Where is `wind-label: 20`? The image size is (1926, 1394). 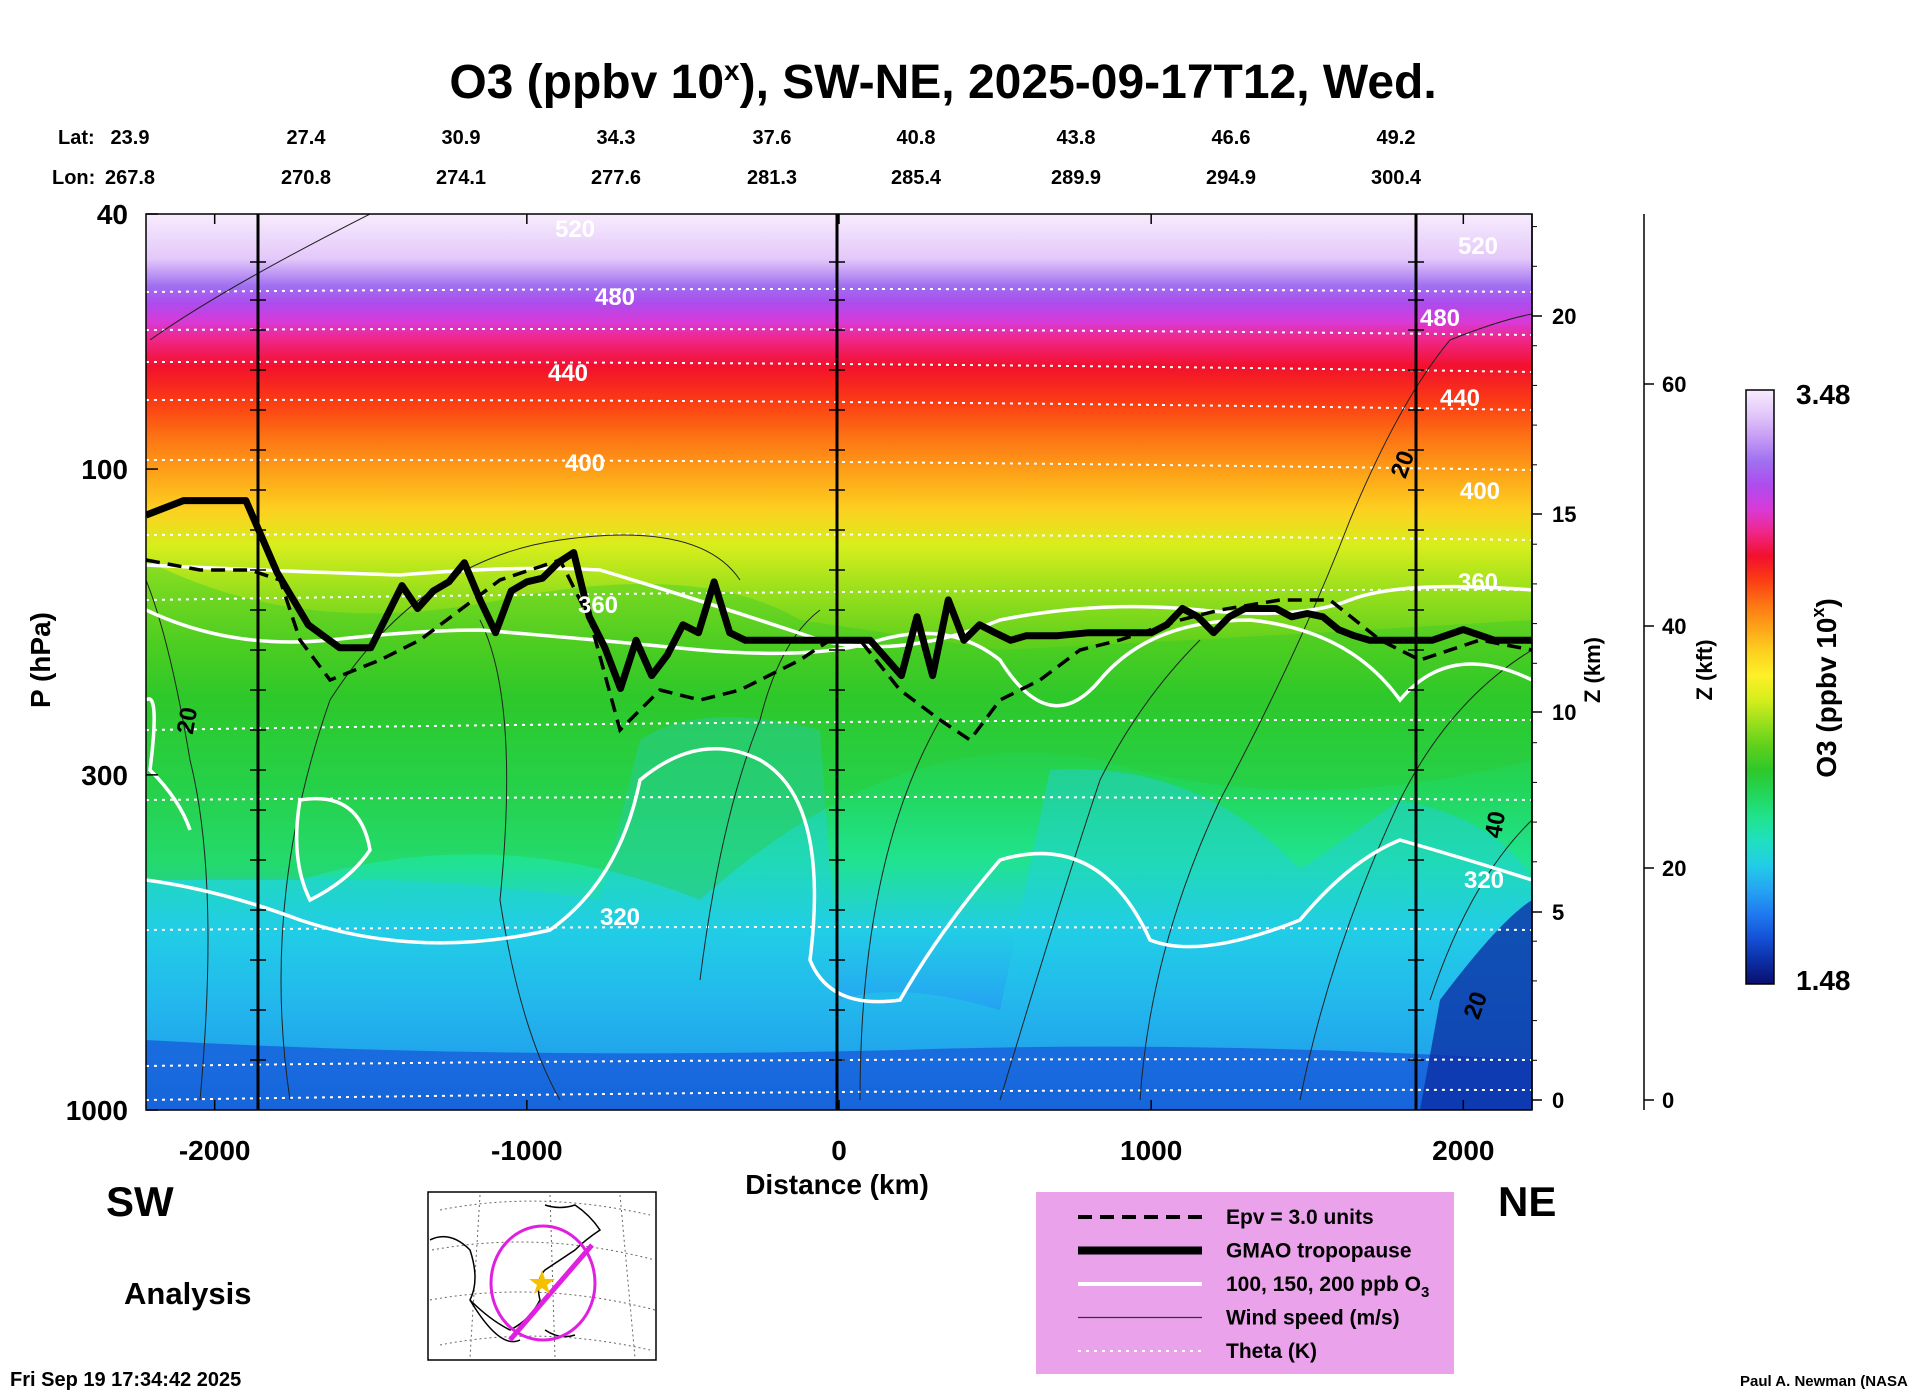 wind-label: 20 is located at coordinates (187, 720).